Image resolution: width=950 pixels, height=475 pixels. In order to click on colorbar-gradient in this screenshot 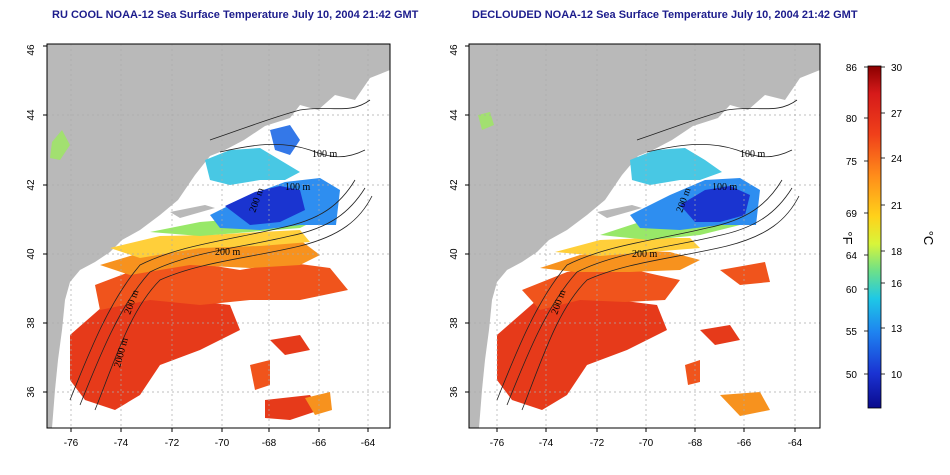, I will do `click(874, 237)`.